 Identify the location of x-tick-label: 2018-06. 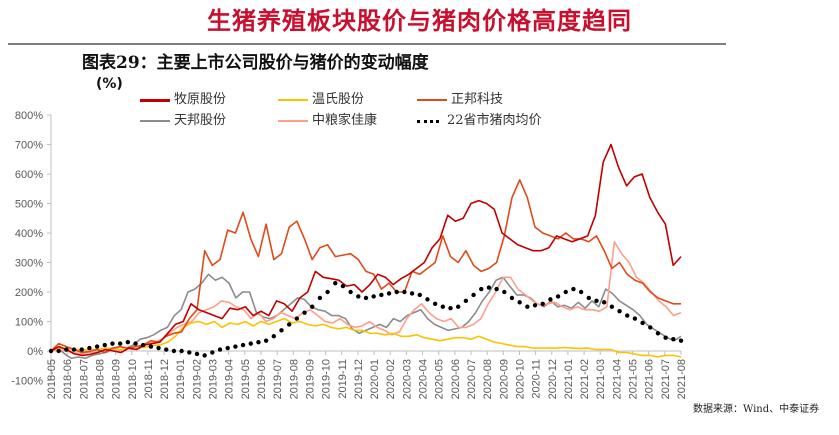
(68, 379).